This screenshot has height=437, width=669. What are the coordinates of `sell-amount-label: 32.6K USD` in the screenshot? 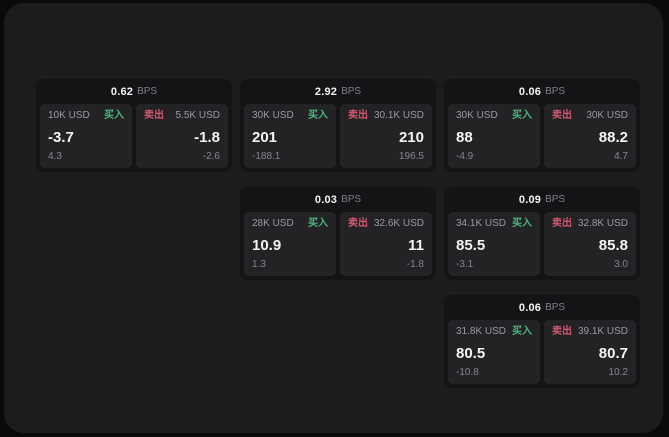 It's located at (398, 223).